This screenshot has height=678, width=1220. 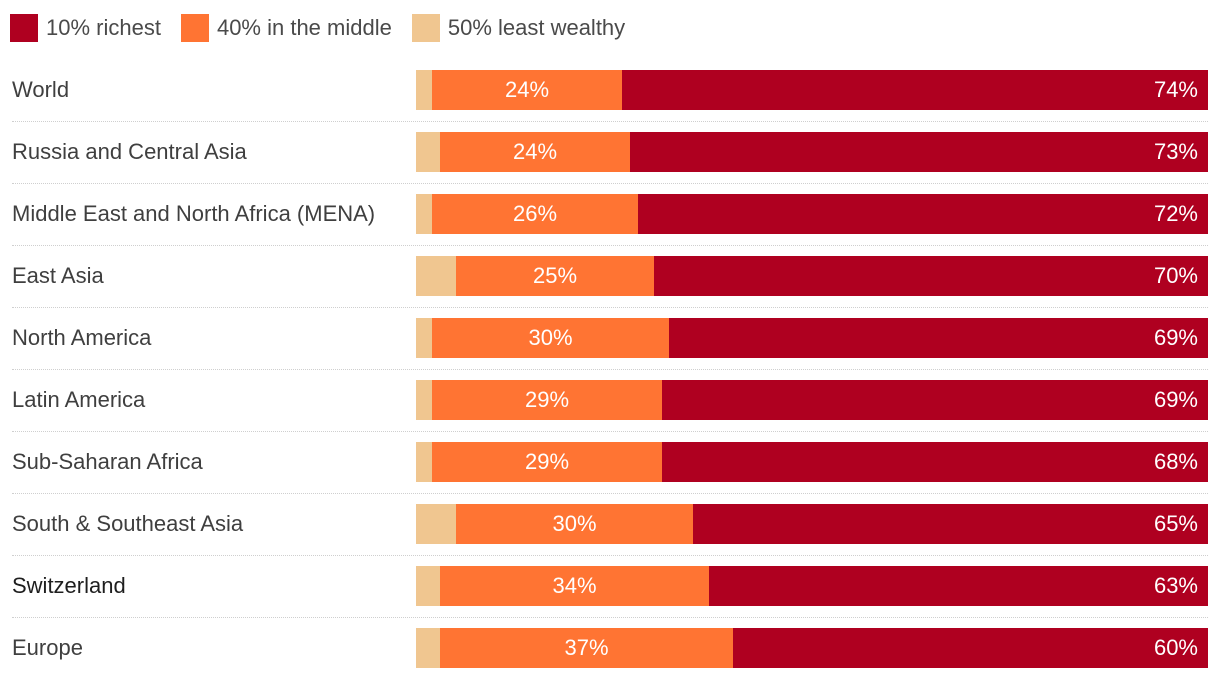 What do you see at coordinates (1175, 523) in the screenshot?
I see `data-label-richest: 65%` at bounding box center [1175, 523].